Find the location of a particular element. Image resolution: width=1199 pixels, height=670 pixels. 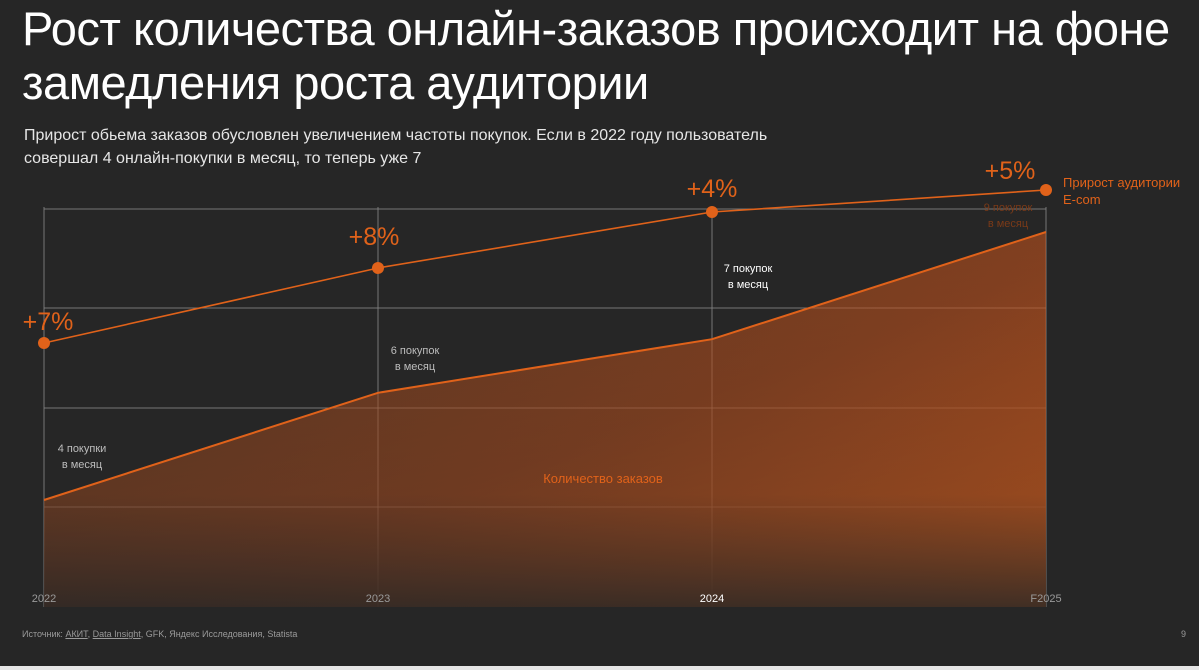

page-number: 9 is located at coordinates (1184, 634).